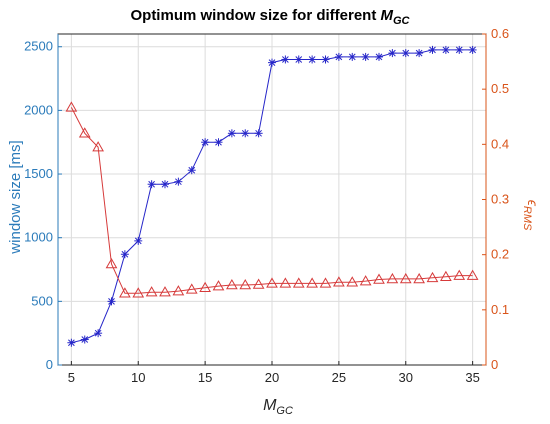  What do you see at coordinates (500, 254) in the screenshot?
I see `y-right-tick-label: 0.2` at bounding box center [500, 254].